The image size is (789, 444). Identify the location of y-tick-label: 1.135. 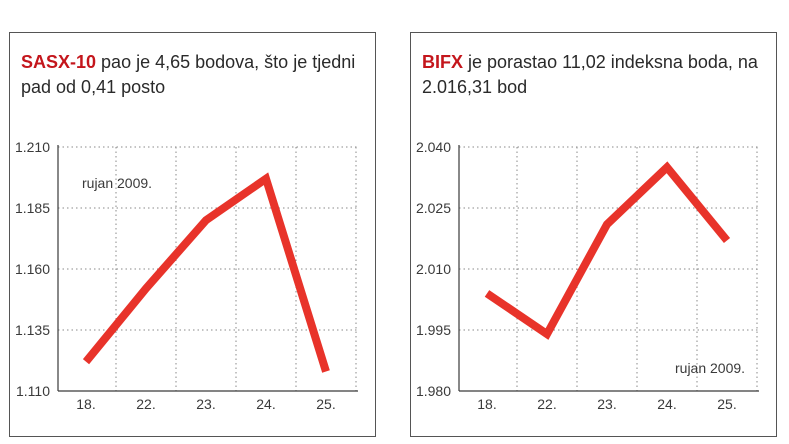
(32, 330).